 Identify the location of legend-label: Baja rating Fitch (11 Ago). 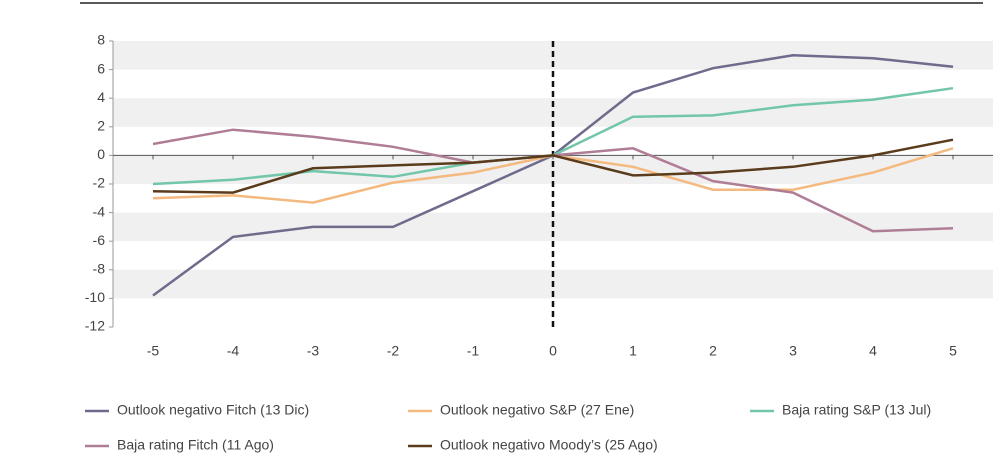
(195, 445).